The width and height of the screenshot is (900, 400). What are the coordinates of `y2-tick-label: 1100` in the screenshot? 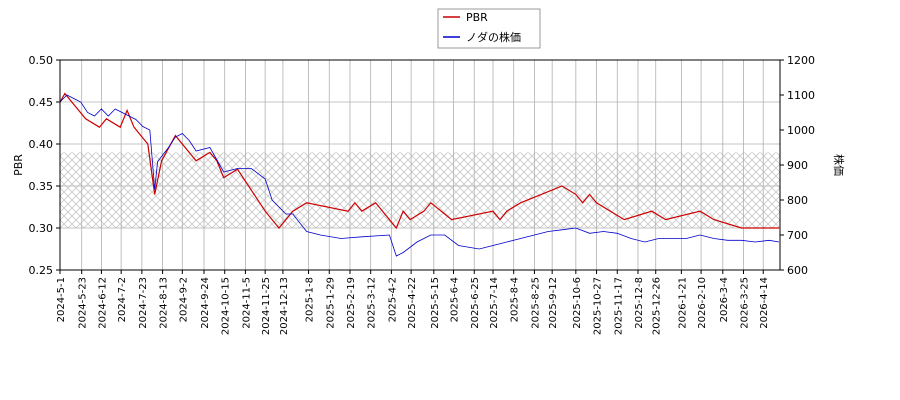 It's located at (801, 95).